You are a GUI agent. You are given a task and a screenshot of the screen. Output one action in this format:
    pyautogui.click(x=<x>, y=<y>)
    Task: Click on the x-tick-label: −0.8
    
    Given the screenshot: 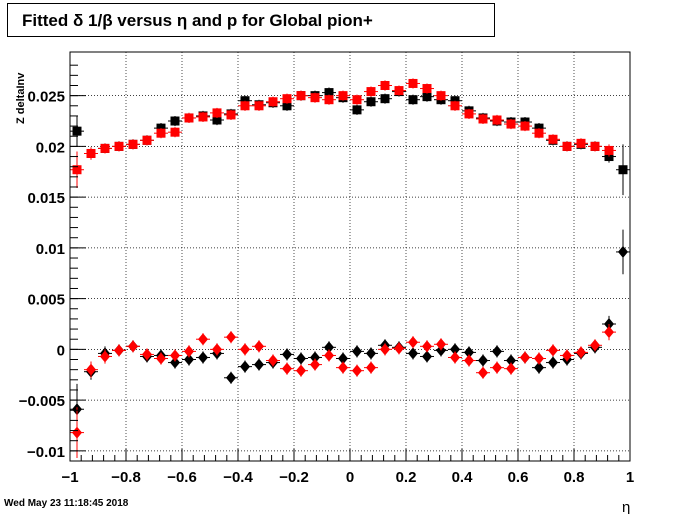 What is the action you would take?
    pyautogui.click(x=126, y=477)
    